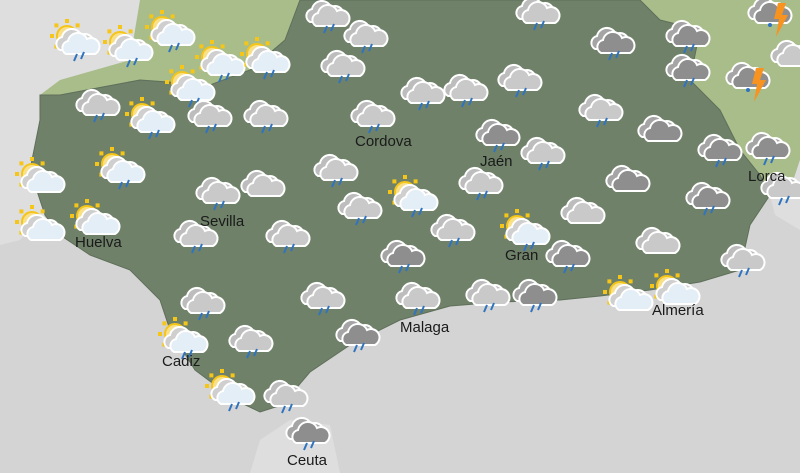  Describe the element at coordinates (181, 361) in the screenshot. I see `city-label-cadiz: Cadiz` at that location.